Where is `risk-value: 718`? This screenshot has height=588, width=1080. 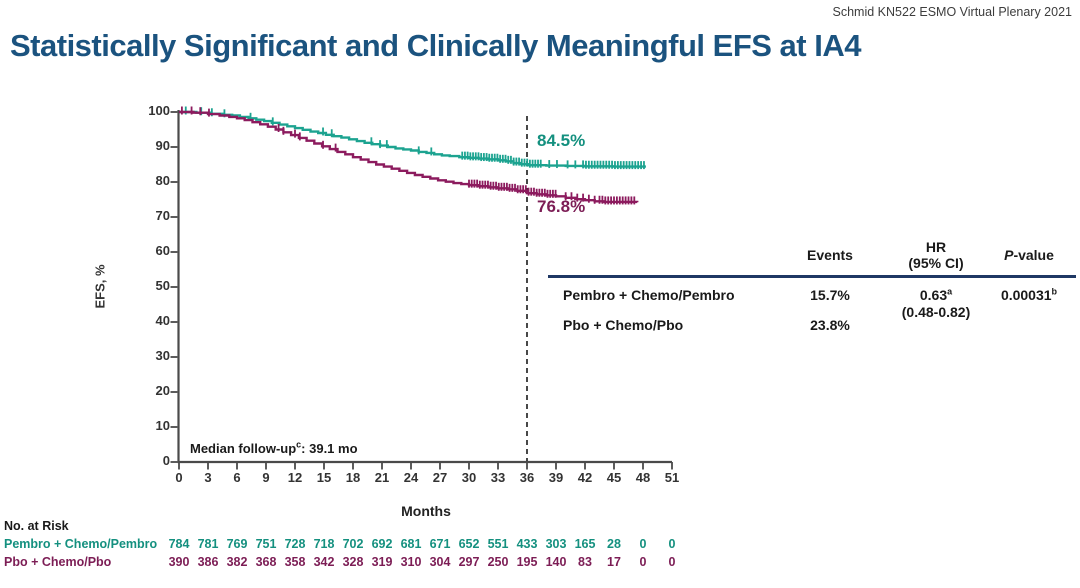
risk-value: 718 is located at coordinates (324, 544).